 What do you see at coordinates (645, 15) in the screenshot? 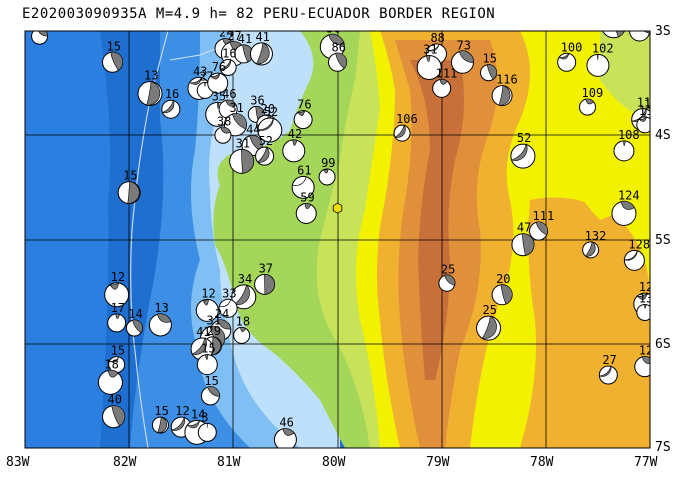
I see `event-depth-label: 135` at bounding box center [645, 15].